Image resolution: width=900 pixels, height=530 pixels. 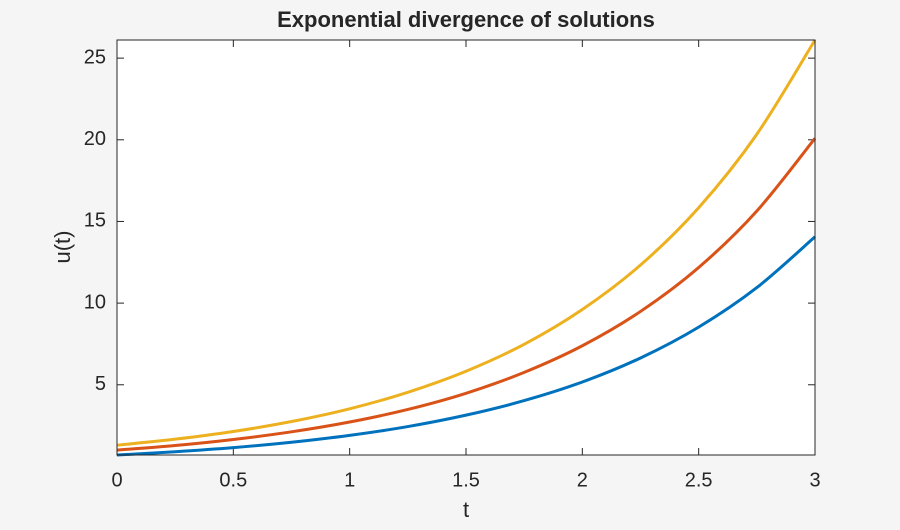 What do you see at coordinates (95, 139) in the screenshot?
I see `y-tick-label: 20` at bounding box center [95, 139].